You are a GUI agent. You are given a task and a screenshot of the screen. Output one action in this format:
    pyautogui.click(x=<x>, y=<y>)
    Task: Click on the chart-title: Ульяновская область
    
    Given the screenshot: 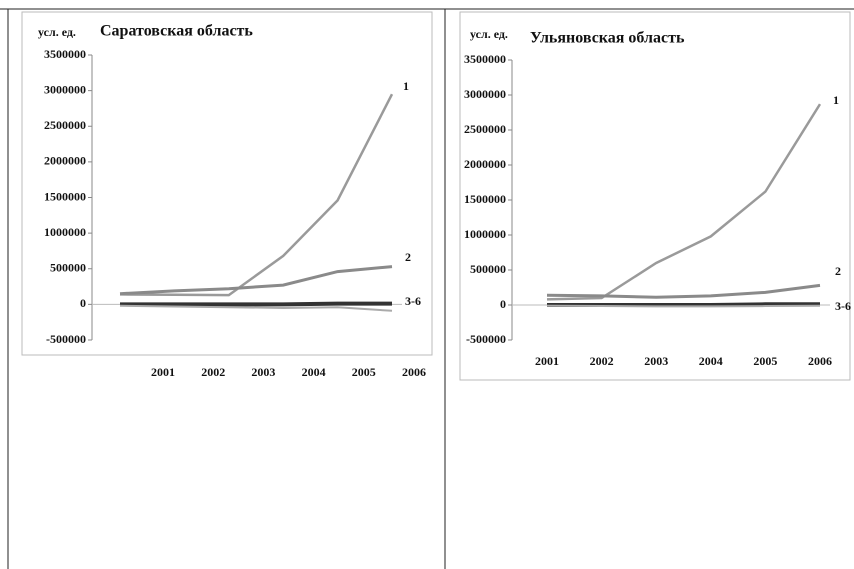 What is the action you would take?
    pyautogui.click(x=607, y=38)
    